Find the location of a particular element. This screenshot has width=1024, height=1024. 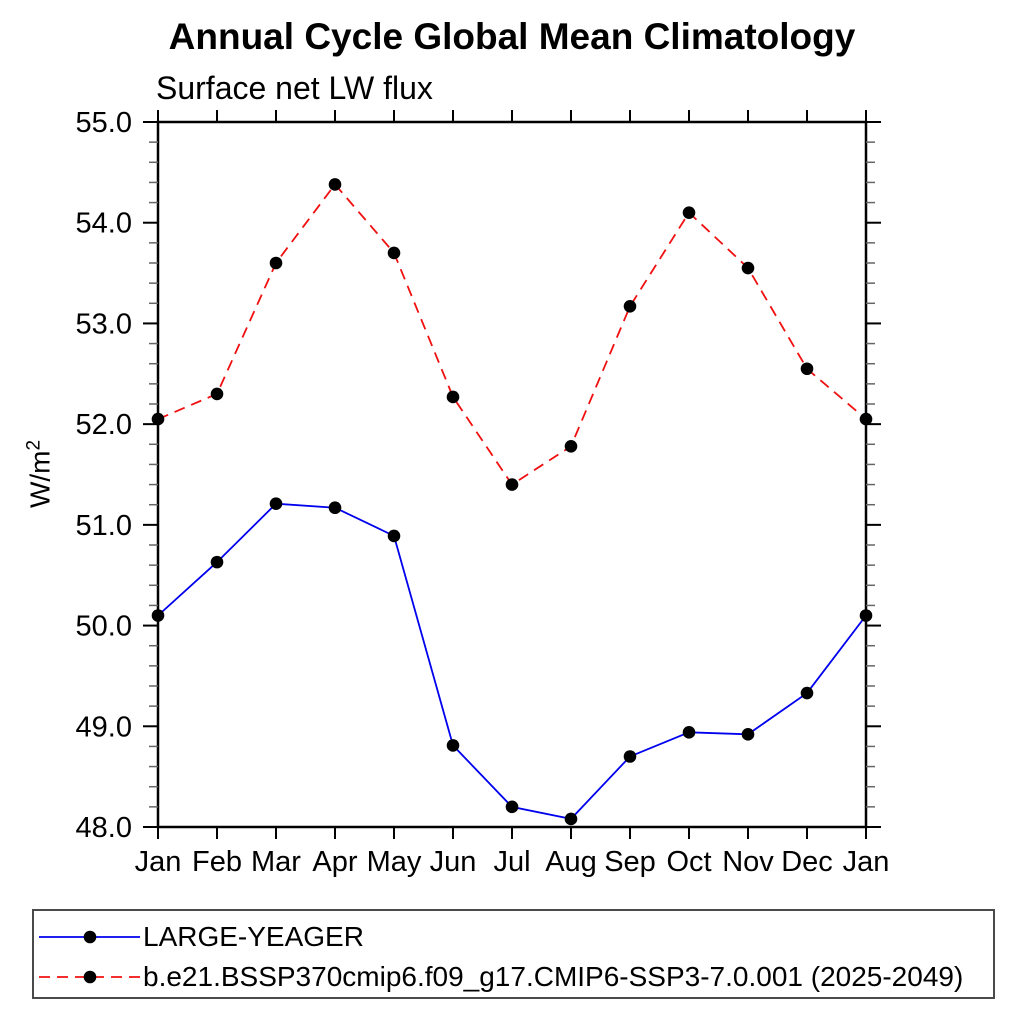

chart-title: Annual Cycle Global Mean Climatology is located at coordinates (512, 36).